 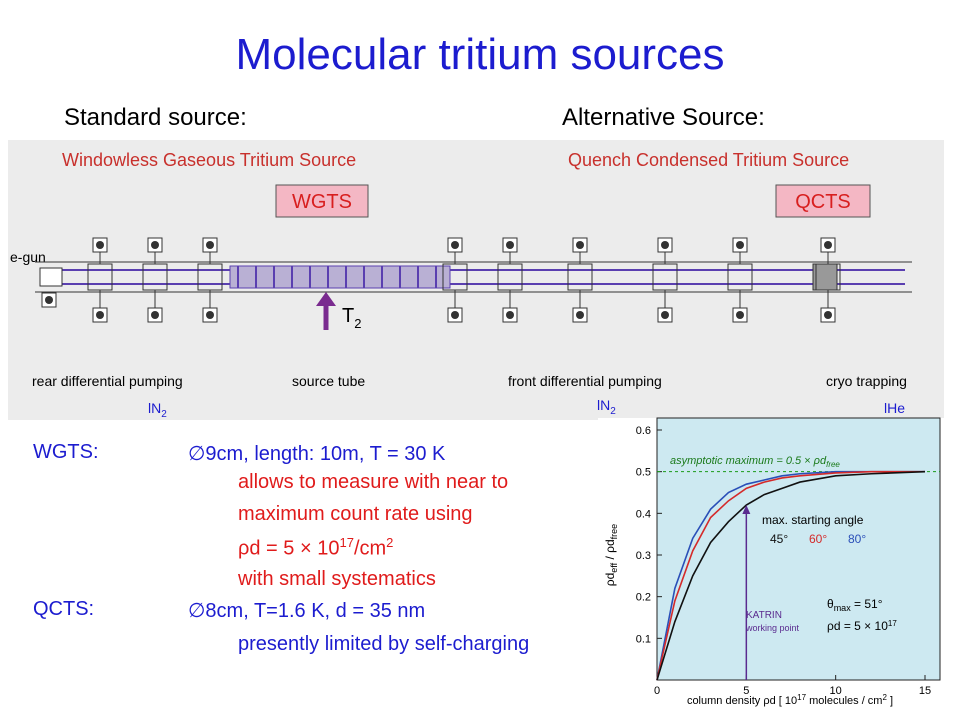 What do you see at coordinates (155, 117) in the screenshot?
I see `heading: Standard source:` at bounding box center [155, 117].